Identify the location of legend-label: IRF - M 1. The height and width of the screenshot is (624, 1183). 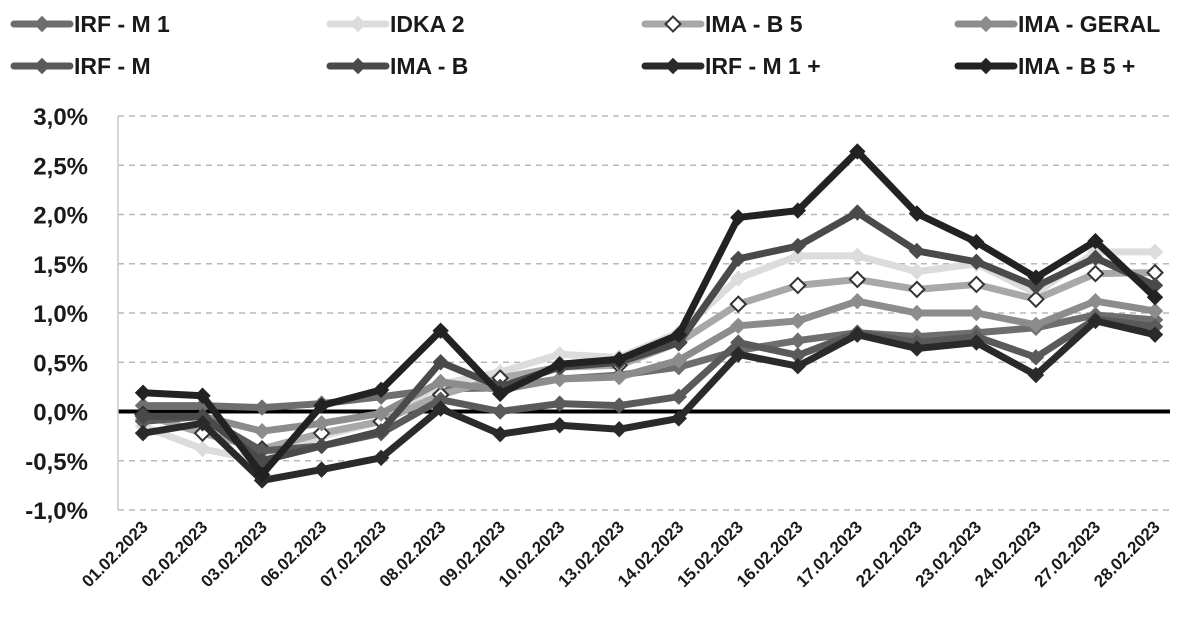
(122, 24).